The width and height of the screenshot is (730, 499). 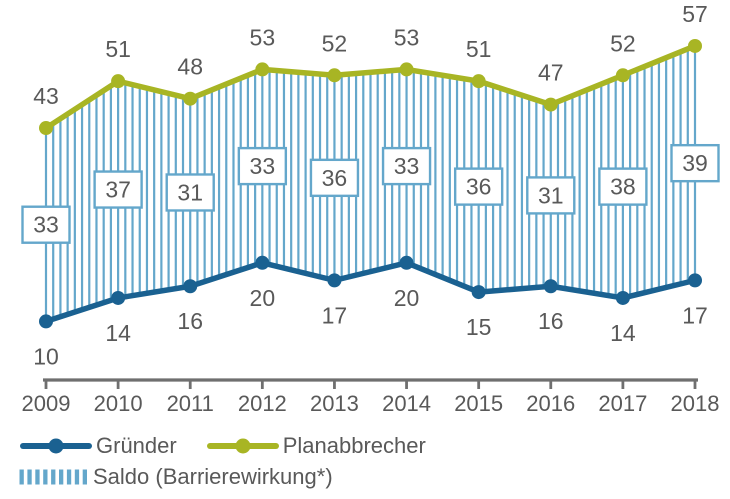 I want to click on legend-item-gruender: Gründer, so click(x=98, y=445).